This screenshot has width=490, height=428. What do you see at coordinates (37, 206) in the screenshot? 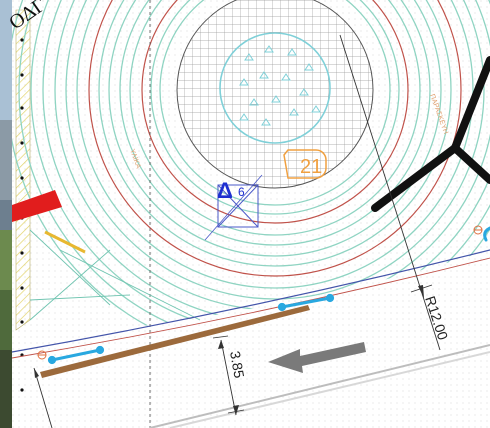
I see `red-pointer-icon` at bounding box center [37, 206].